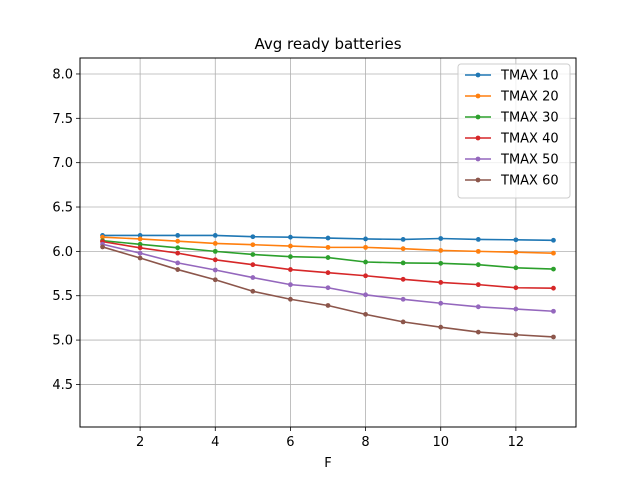 Image resolution: width=640 pixels, height=480 pixels. What do you see at coordinates (140, 442) in the screenshot?
I see `x-tick-label: 2` at bounding box center [140, 442].